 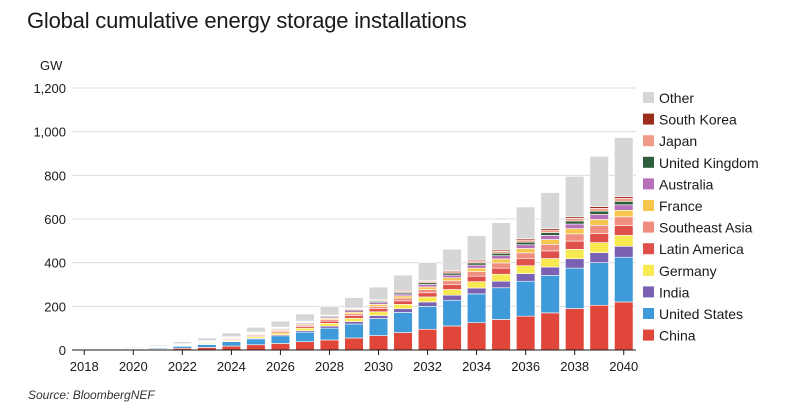 I want to click on legend-label: China, so click(x=677, y=336).